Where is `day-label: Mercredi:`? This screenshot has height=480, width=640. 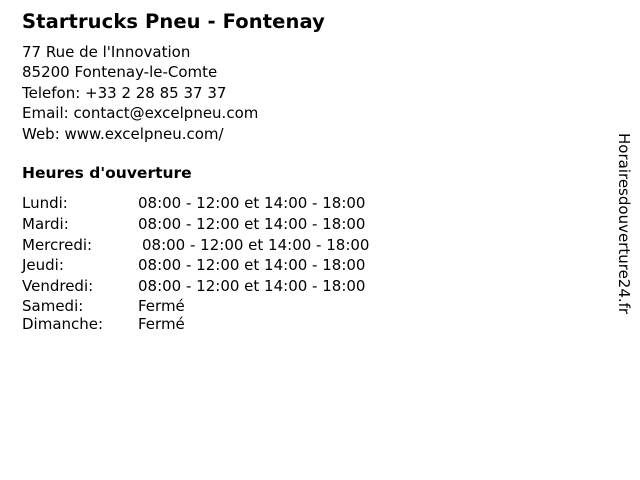 day-label: Mercredi: is located at coordinates (57, 244).